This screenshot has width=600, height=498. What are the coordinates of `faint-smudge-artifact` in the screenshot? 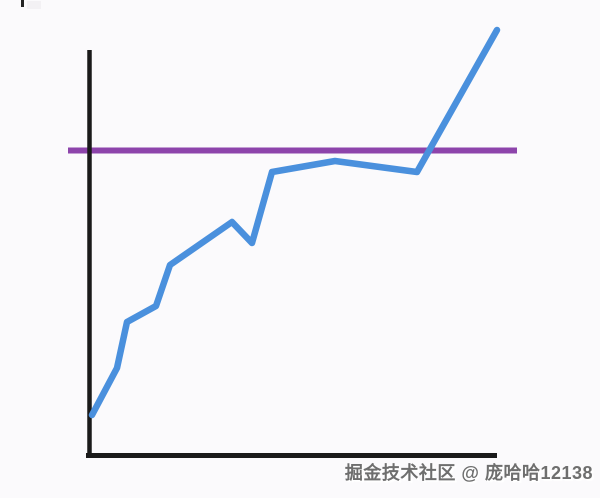 It's located at (34, 5).